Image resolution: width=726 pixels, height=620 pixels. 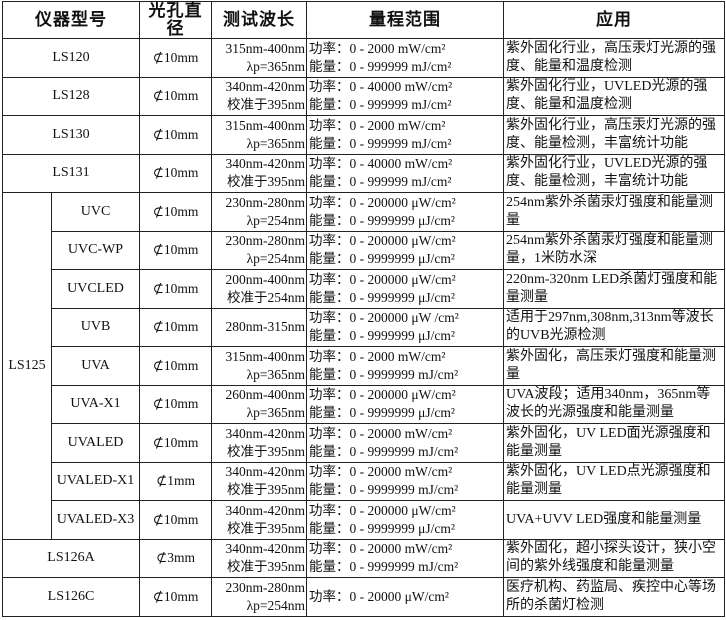 I want to click on header-aperture: 光孔直径, so click(x=175, y=20).